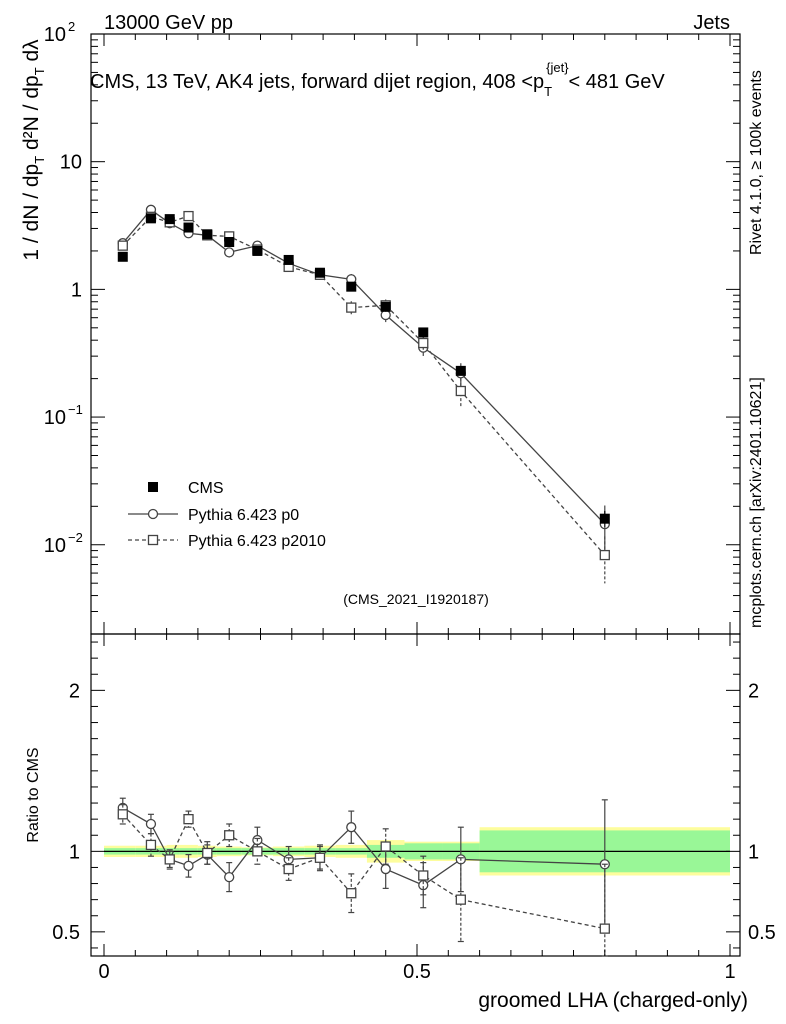  Describe the element at coordinates (153, 540) in the screenshot. I see `legend-p2010-marker` at that location.